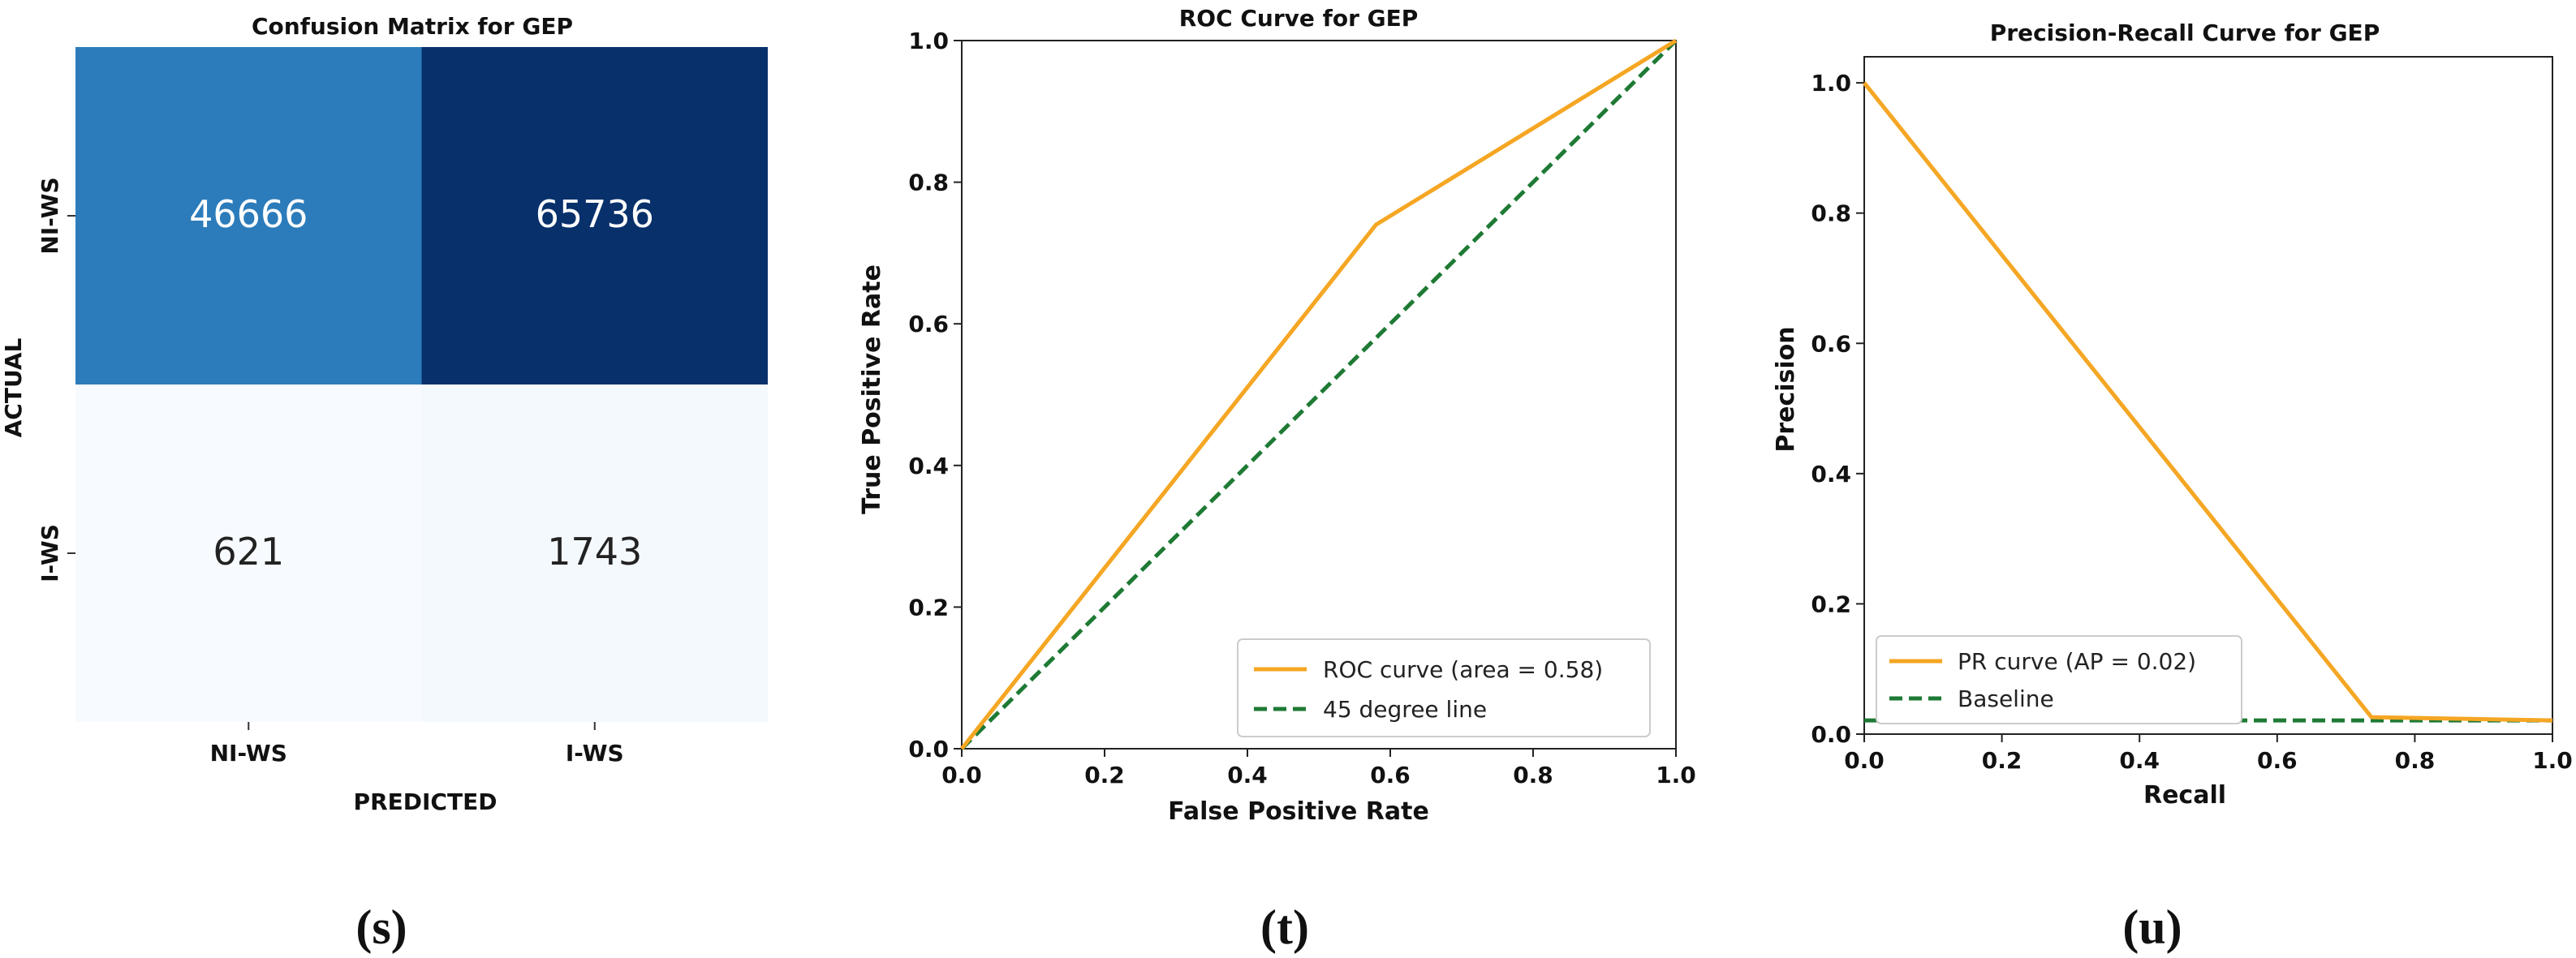 The image size is (2576, 958). I want to click on roc-xtick-label: 0.2, so click(1105, 775).